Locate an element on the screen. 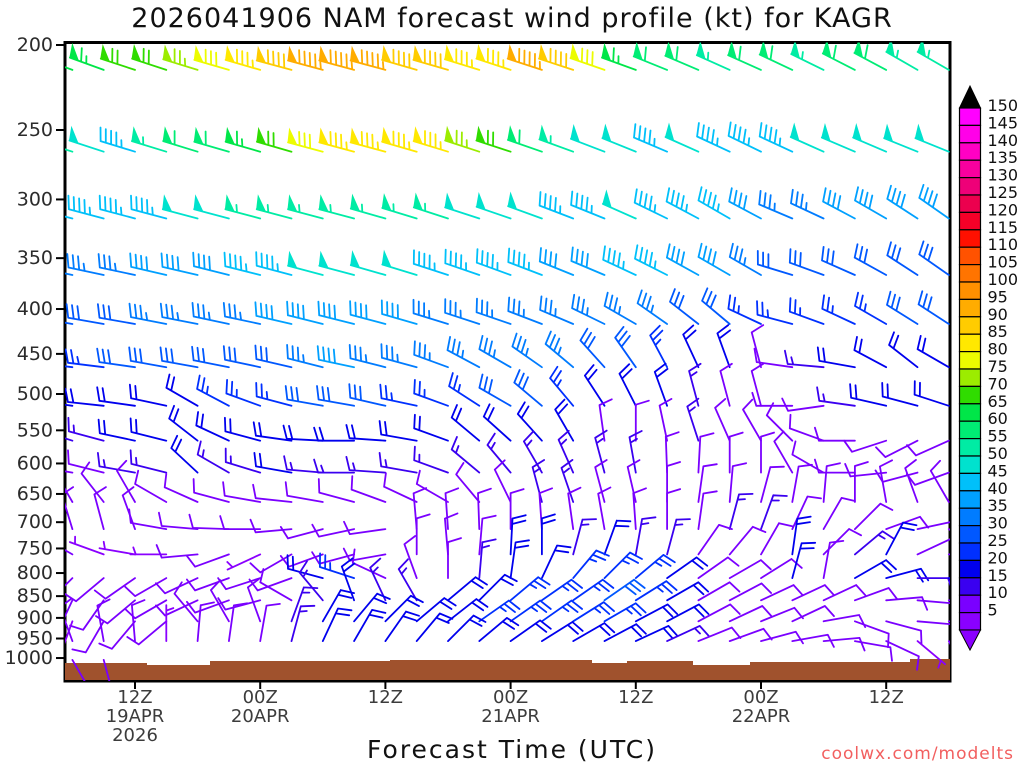 The width and height of the screenshot is (1024, 768). colorbar-label: 40 is located at coordinates (998, 488).